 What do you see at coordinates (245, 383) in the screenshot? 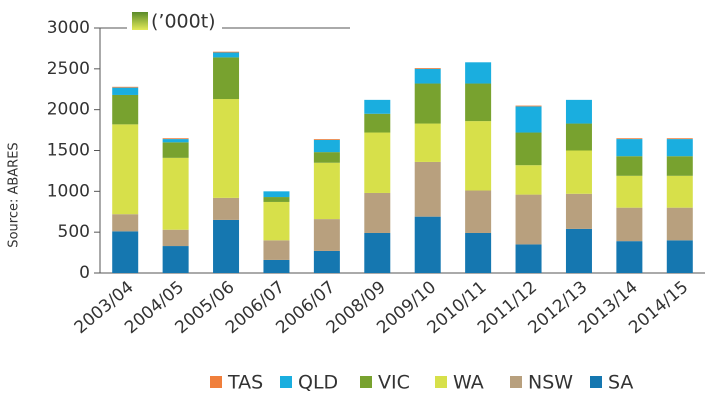
I see `legend-label: TAS` at bounding box center [245, 383].